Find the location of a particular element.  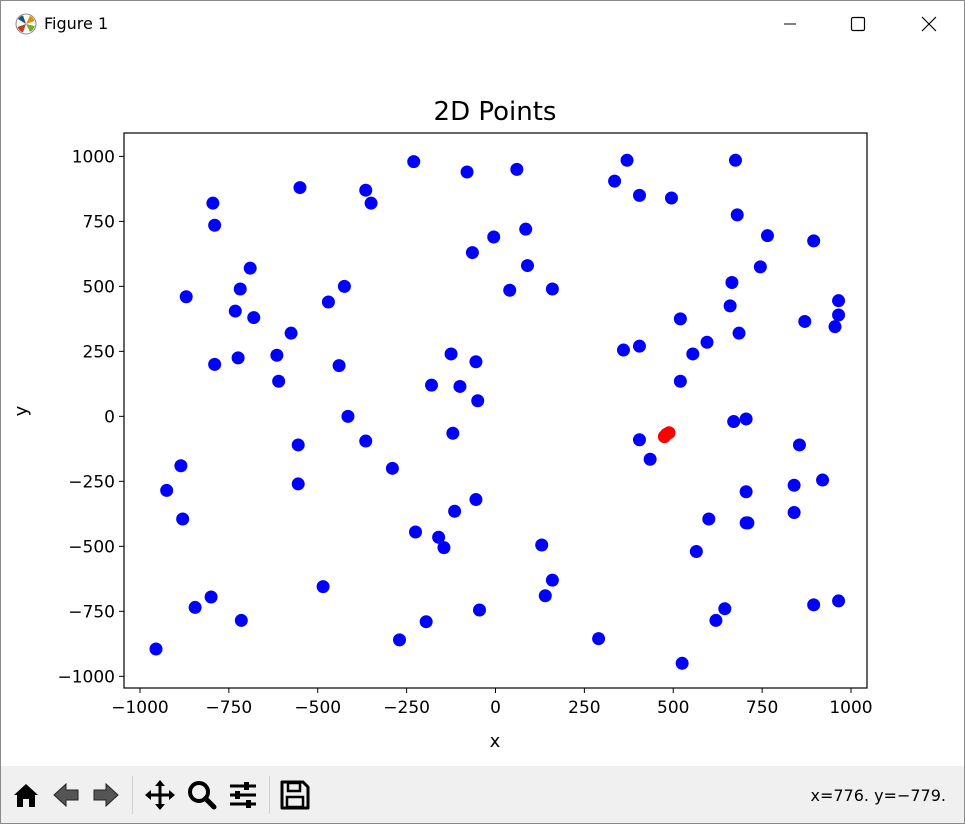

back-button is located at coordinates (66, 795).